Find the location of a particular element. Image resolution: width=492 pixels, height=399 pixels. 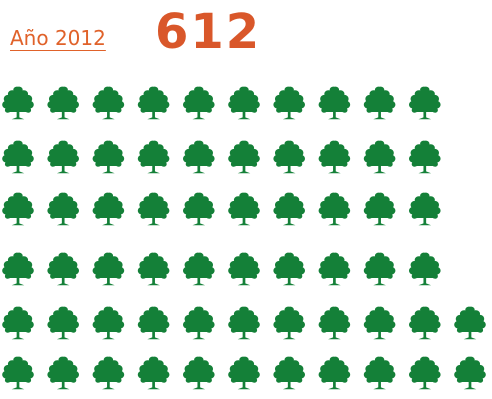

total-count: 612 is located at coordinates (208, 32).